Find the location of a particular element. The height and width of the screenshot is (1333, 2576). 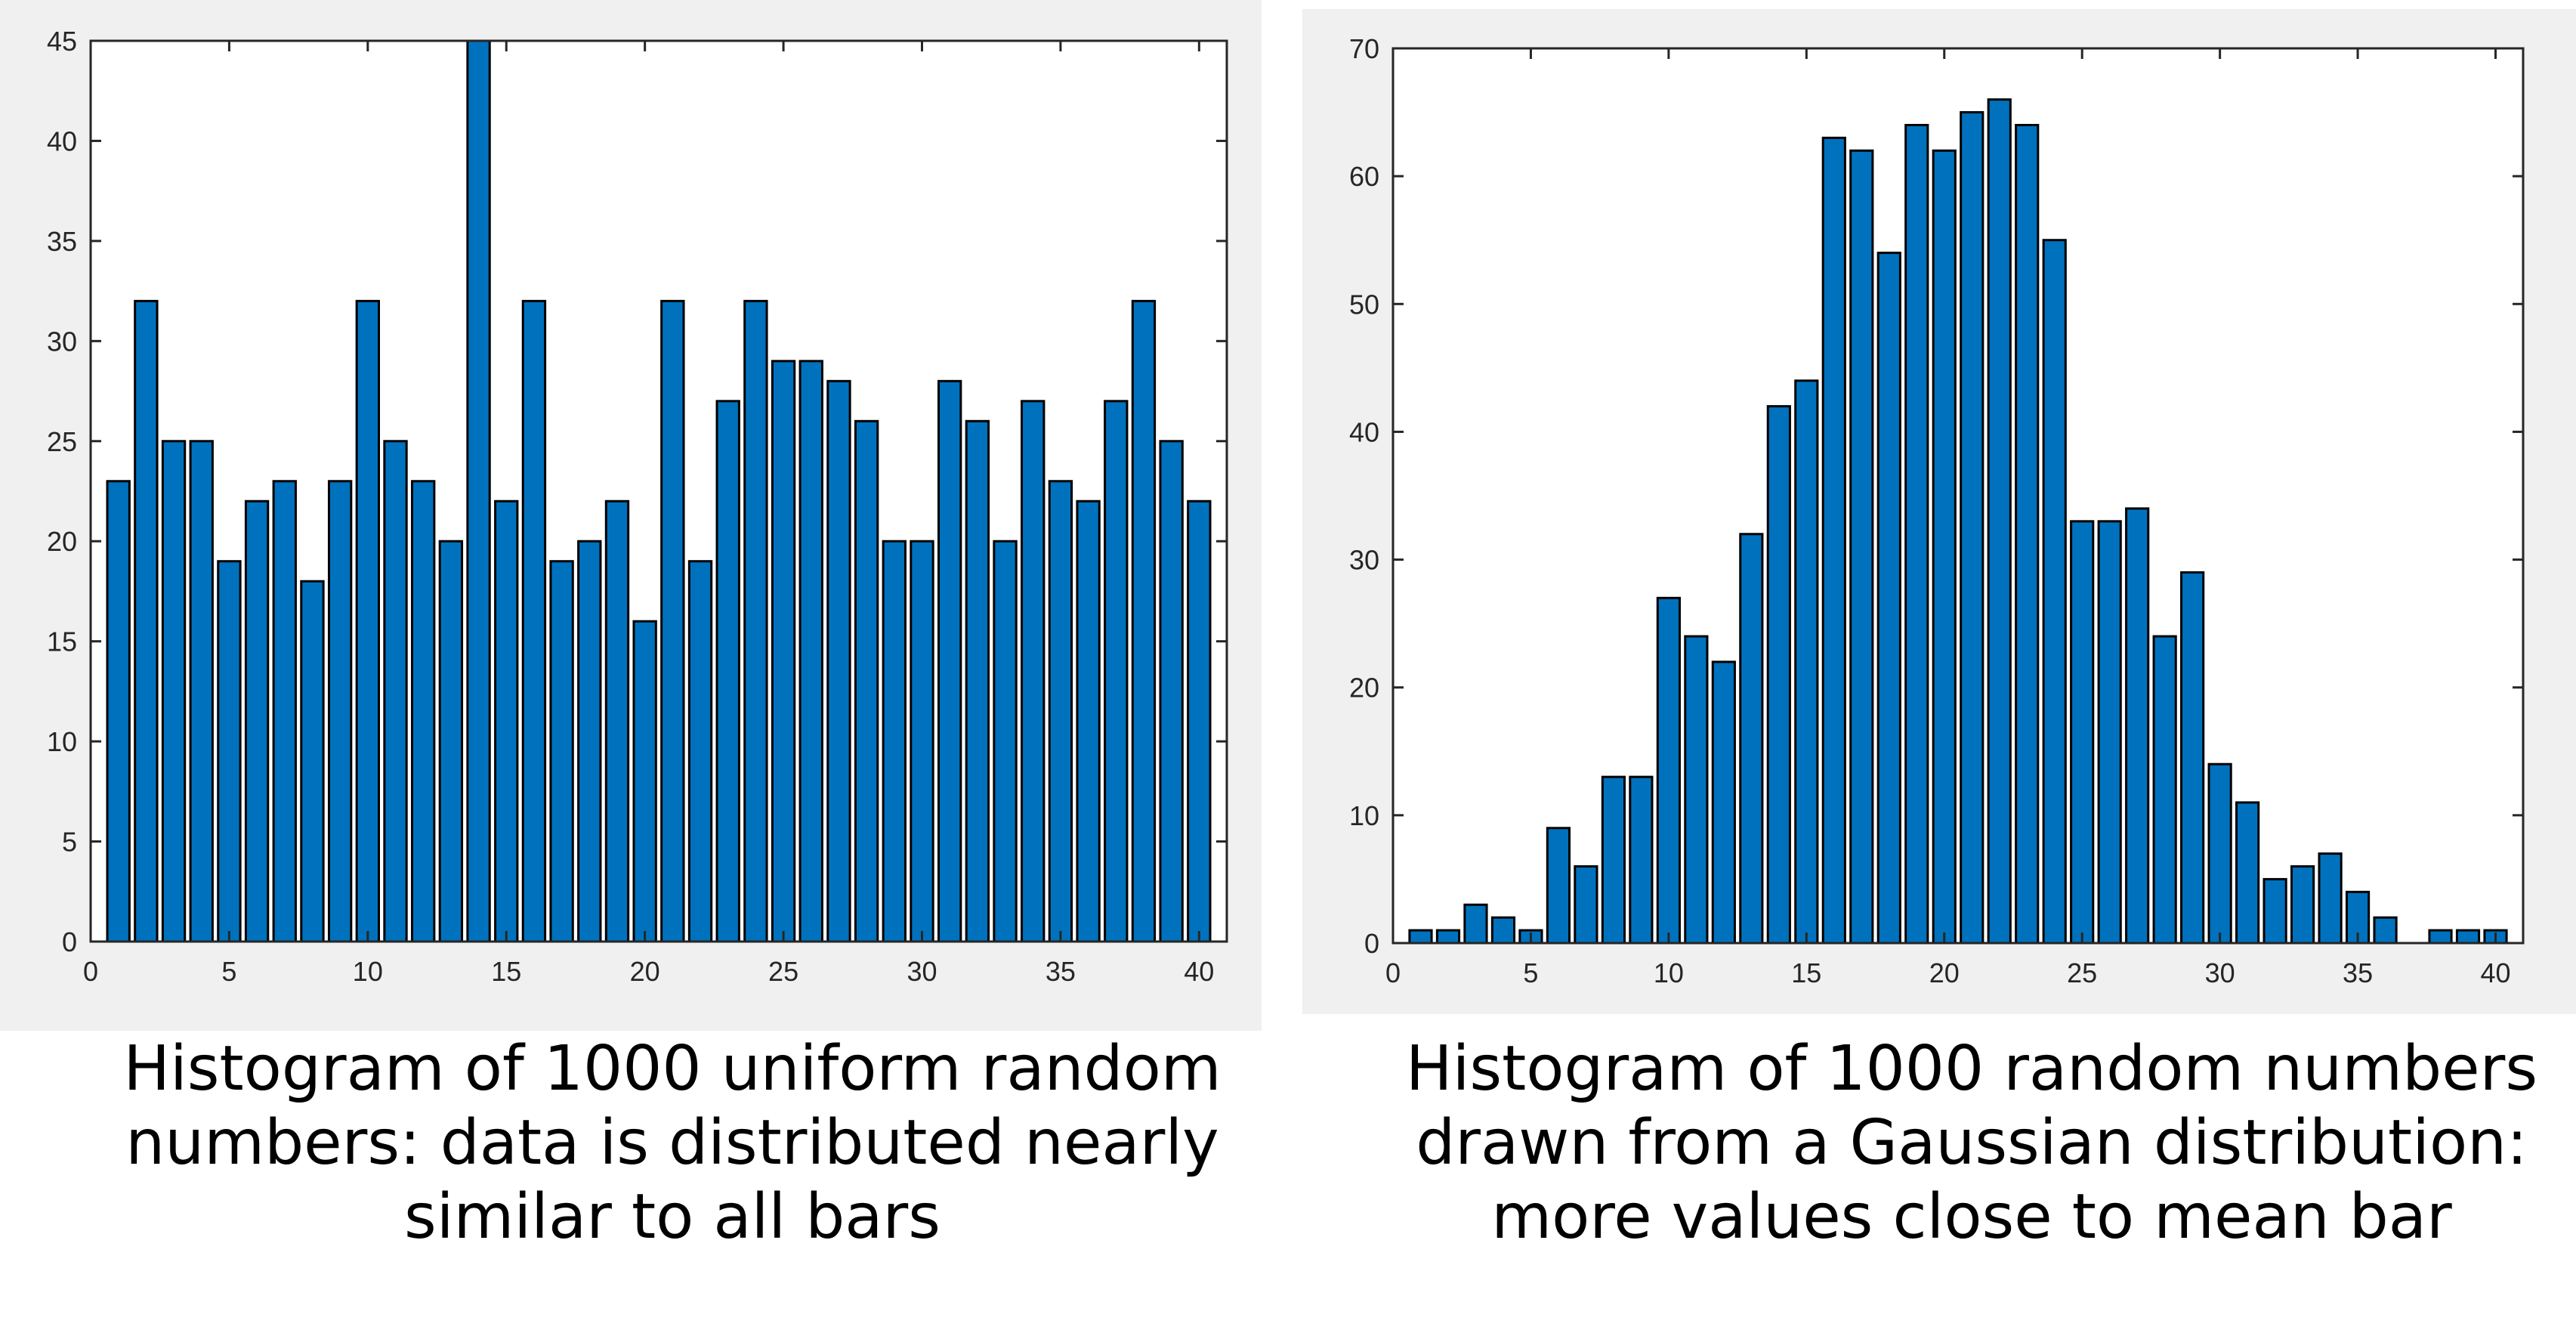

gaussian-ytick-label-50: 50 is located at coordinates (1364, 304).